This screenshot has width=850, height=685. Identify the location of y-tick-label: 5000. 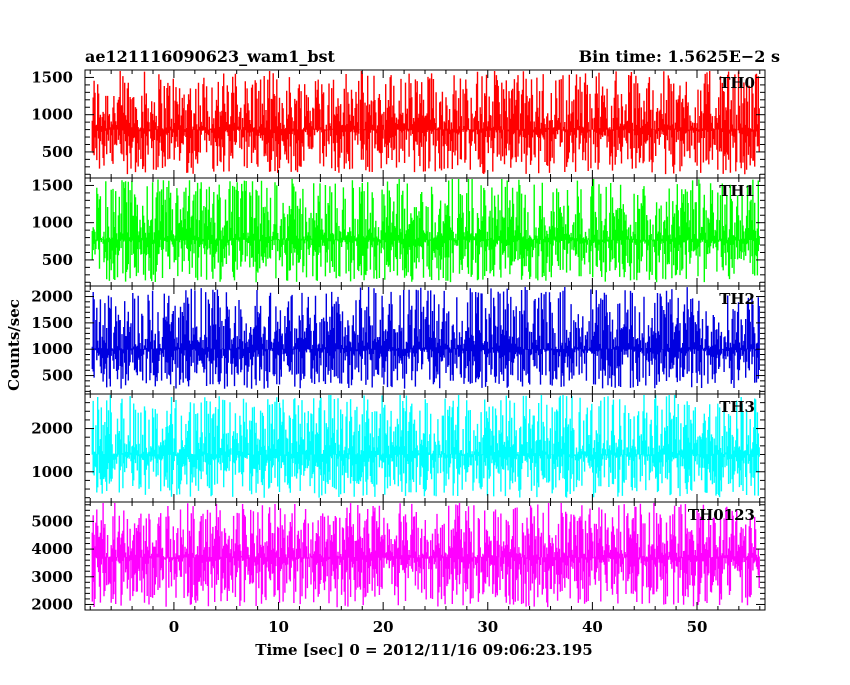
(52, 521).